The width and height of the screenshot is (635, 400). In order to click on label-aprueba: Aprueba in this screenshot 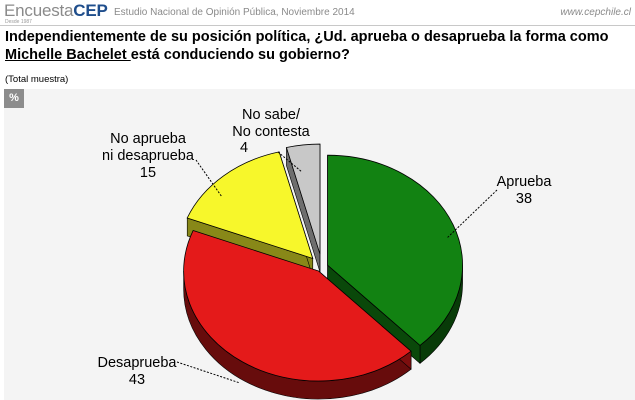, I will do `click(525, 182)`.